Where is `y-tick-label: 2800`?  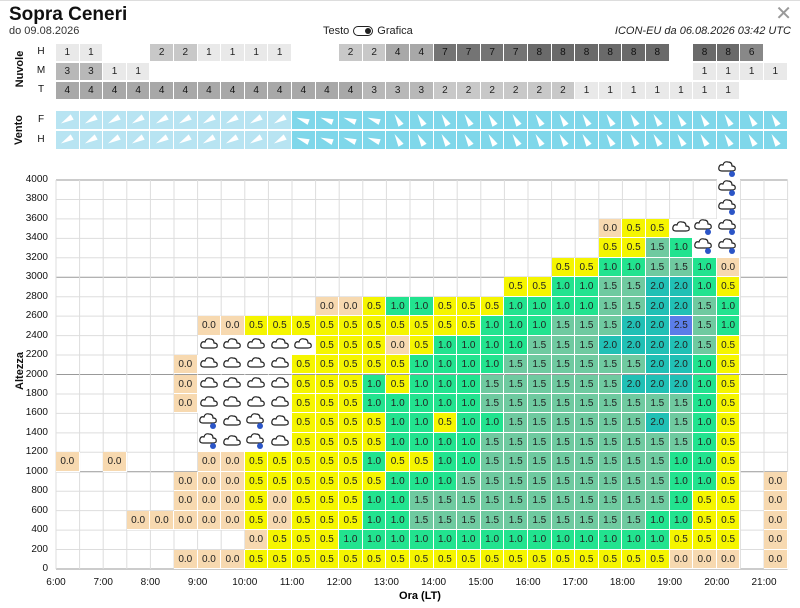
y-tick-label: 2800 is located at coordinates (36, 296).